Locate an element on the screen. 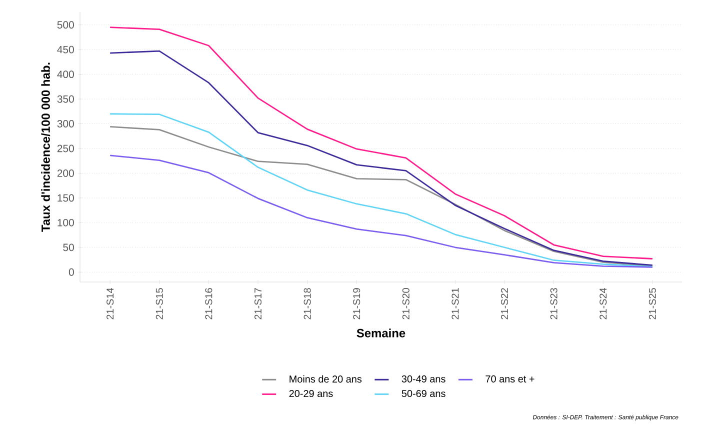 The width and height of the screenshot is (715, 432). y-axis-title: Taux d'incidence/100 000 hab. is located at coordinates (45, 147).